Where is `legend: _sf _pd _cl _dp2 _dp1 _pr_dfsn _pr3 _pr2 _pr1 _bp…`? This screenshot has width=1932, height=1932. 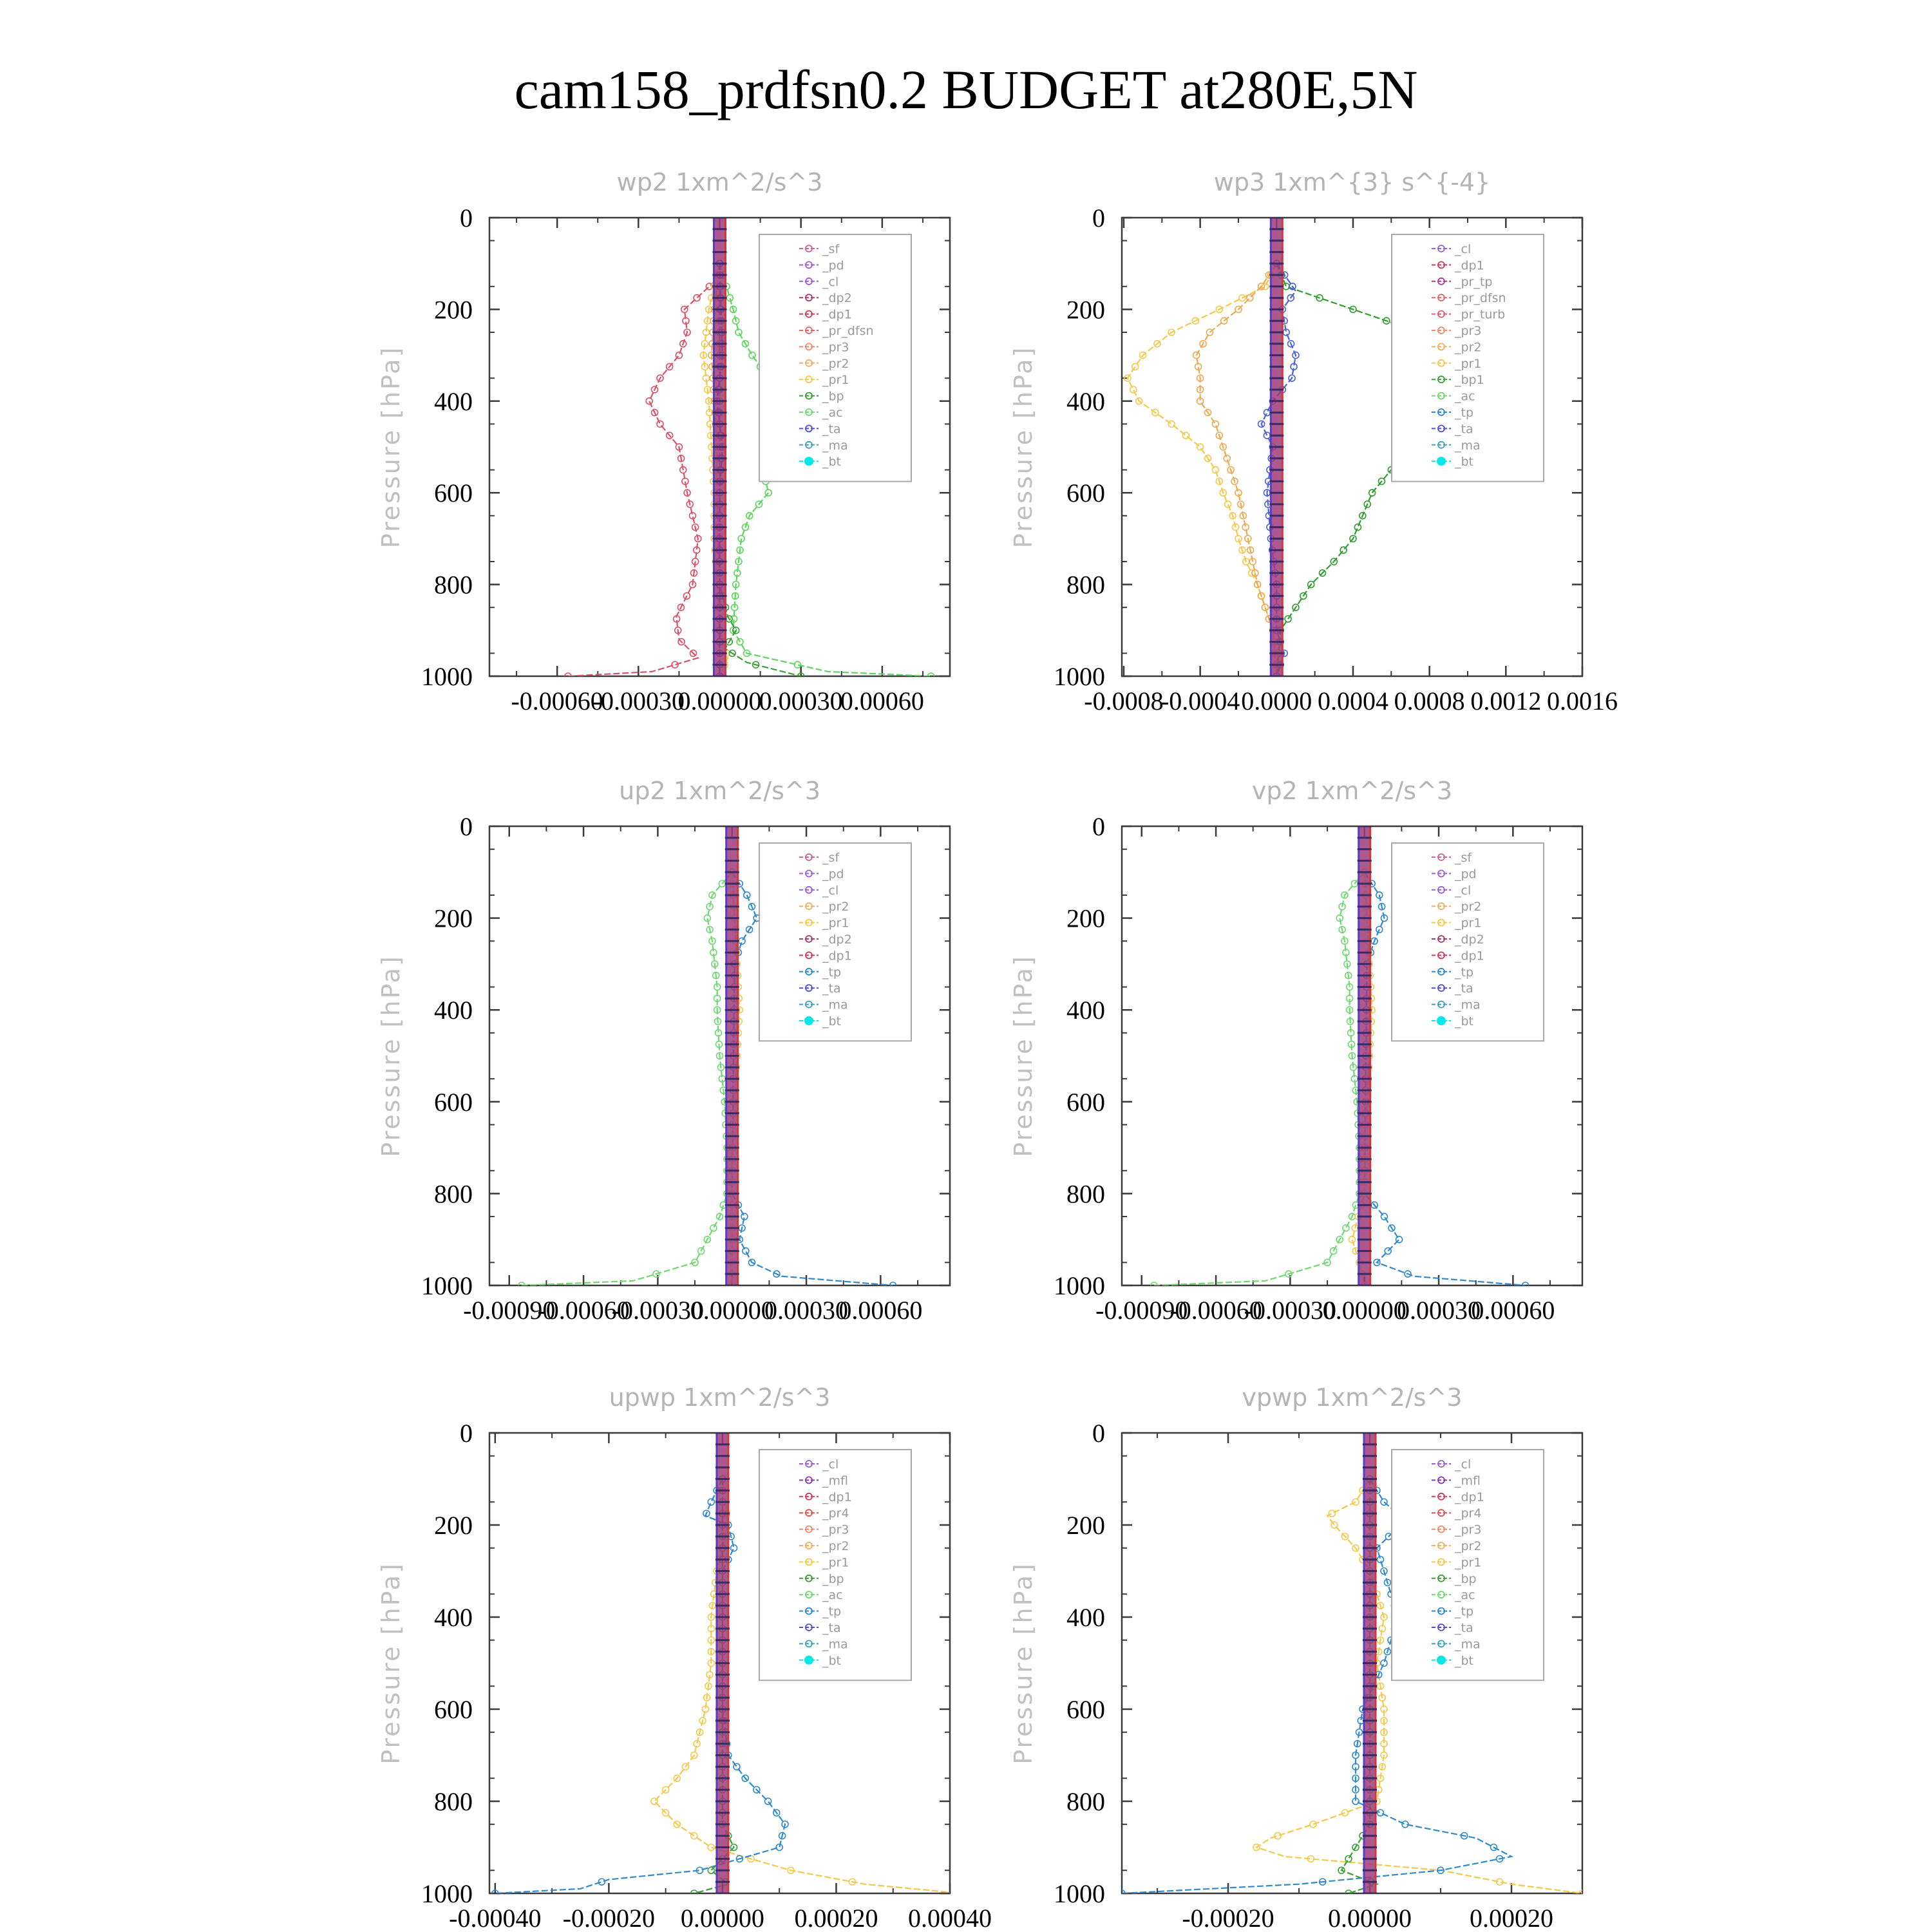 legend: _sf _pd _cl _dp2 _dp1 _pr_dfsn _pr3 _pr2 _pr1 _bp… is located at coordinates (836, 358).